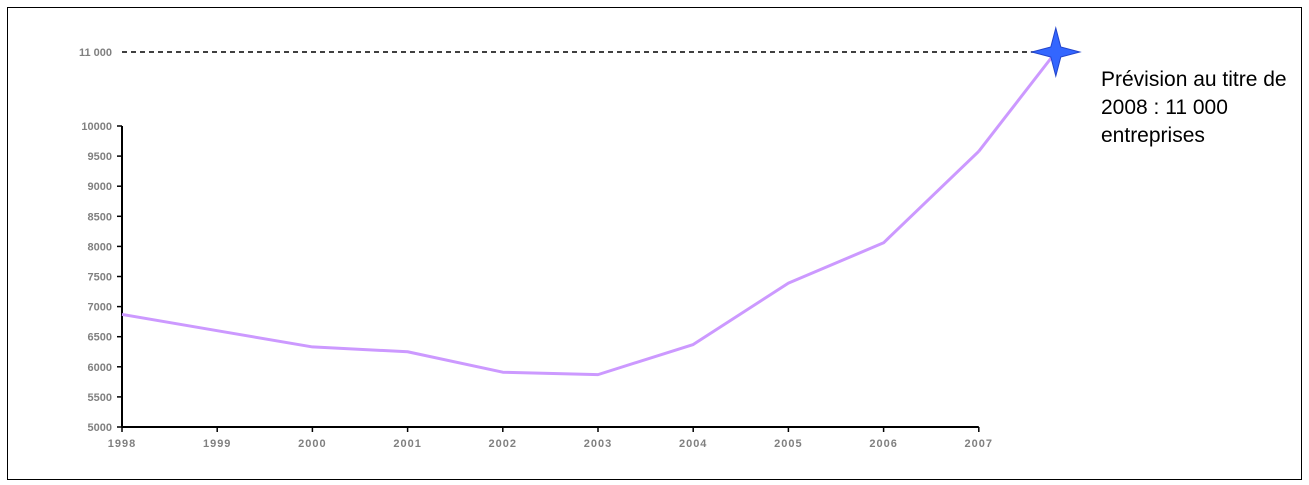 Image resolution: width=1309 pixels, height=485 pixels. Describe the element at coordinates (598, 444) in the screenshot. I see `x-tick-label: 2003` at that location.